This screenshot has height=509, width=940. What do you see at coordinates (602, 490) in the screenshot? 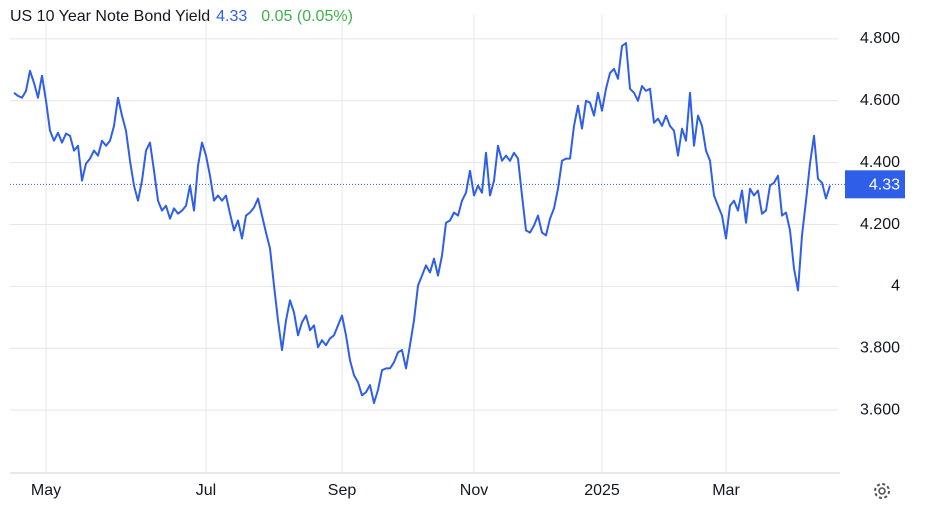
I see `x-tick-label: 2025` at bounding box center [602, 490].